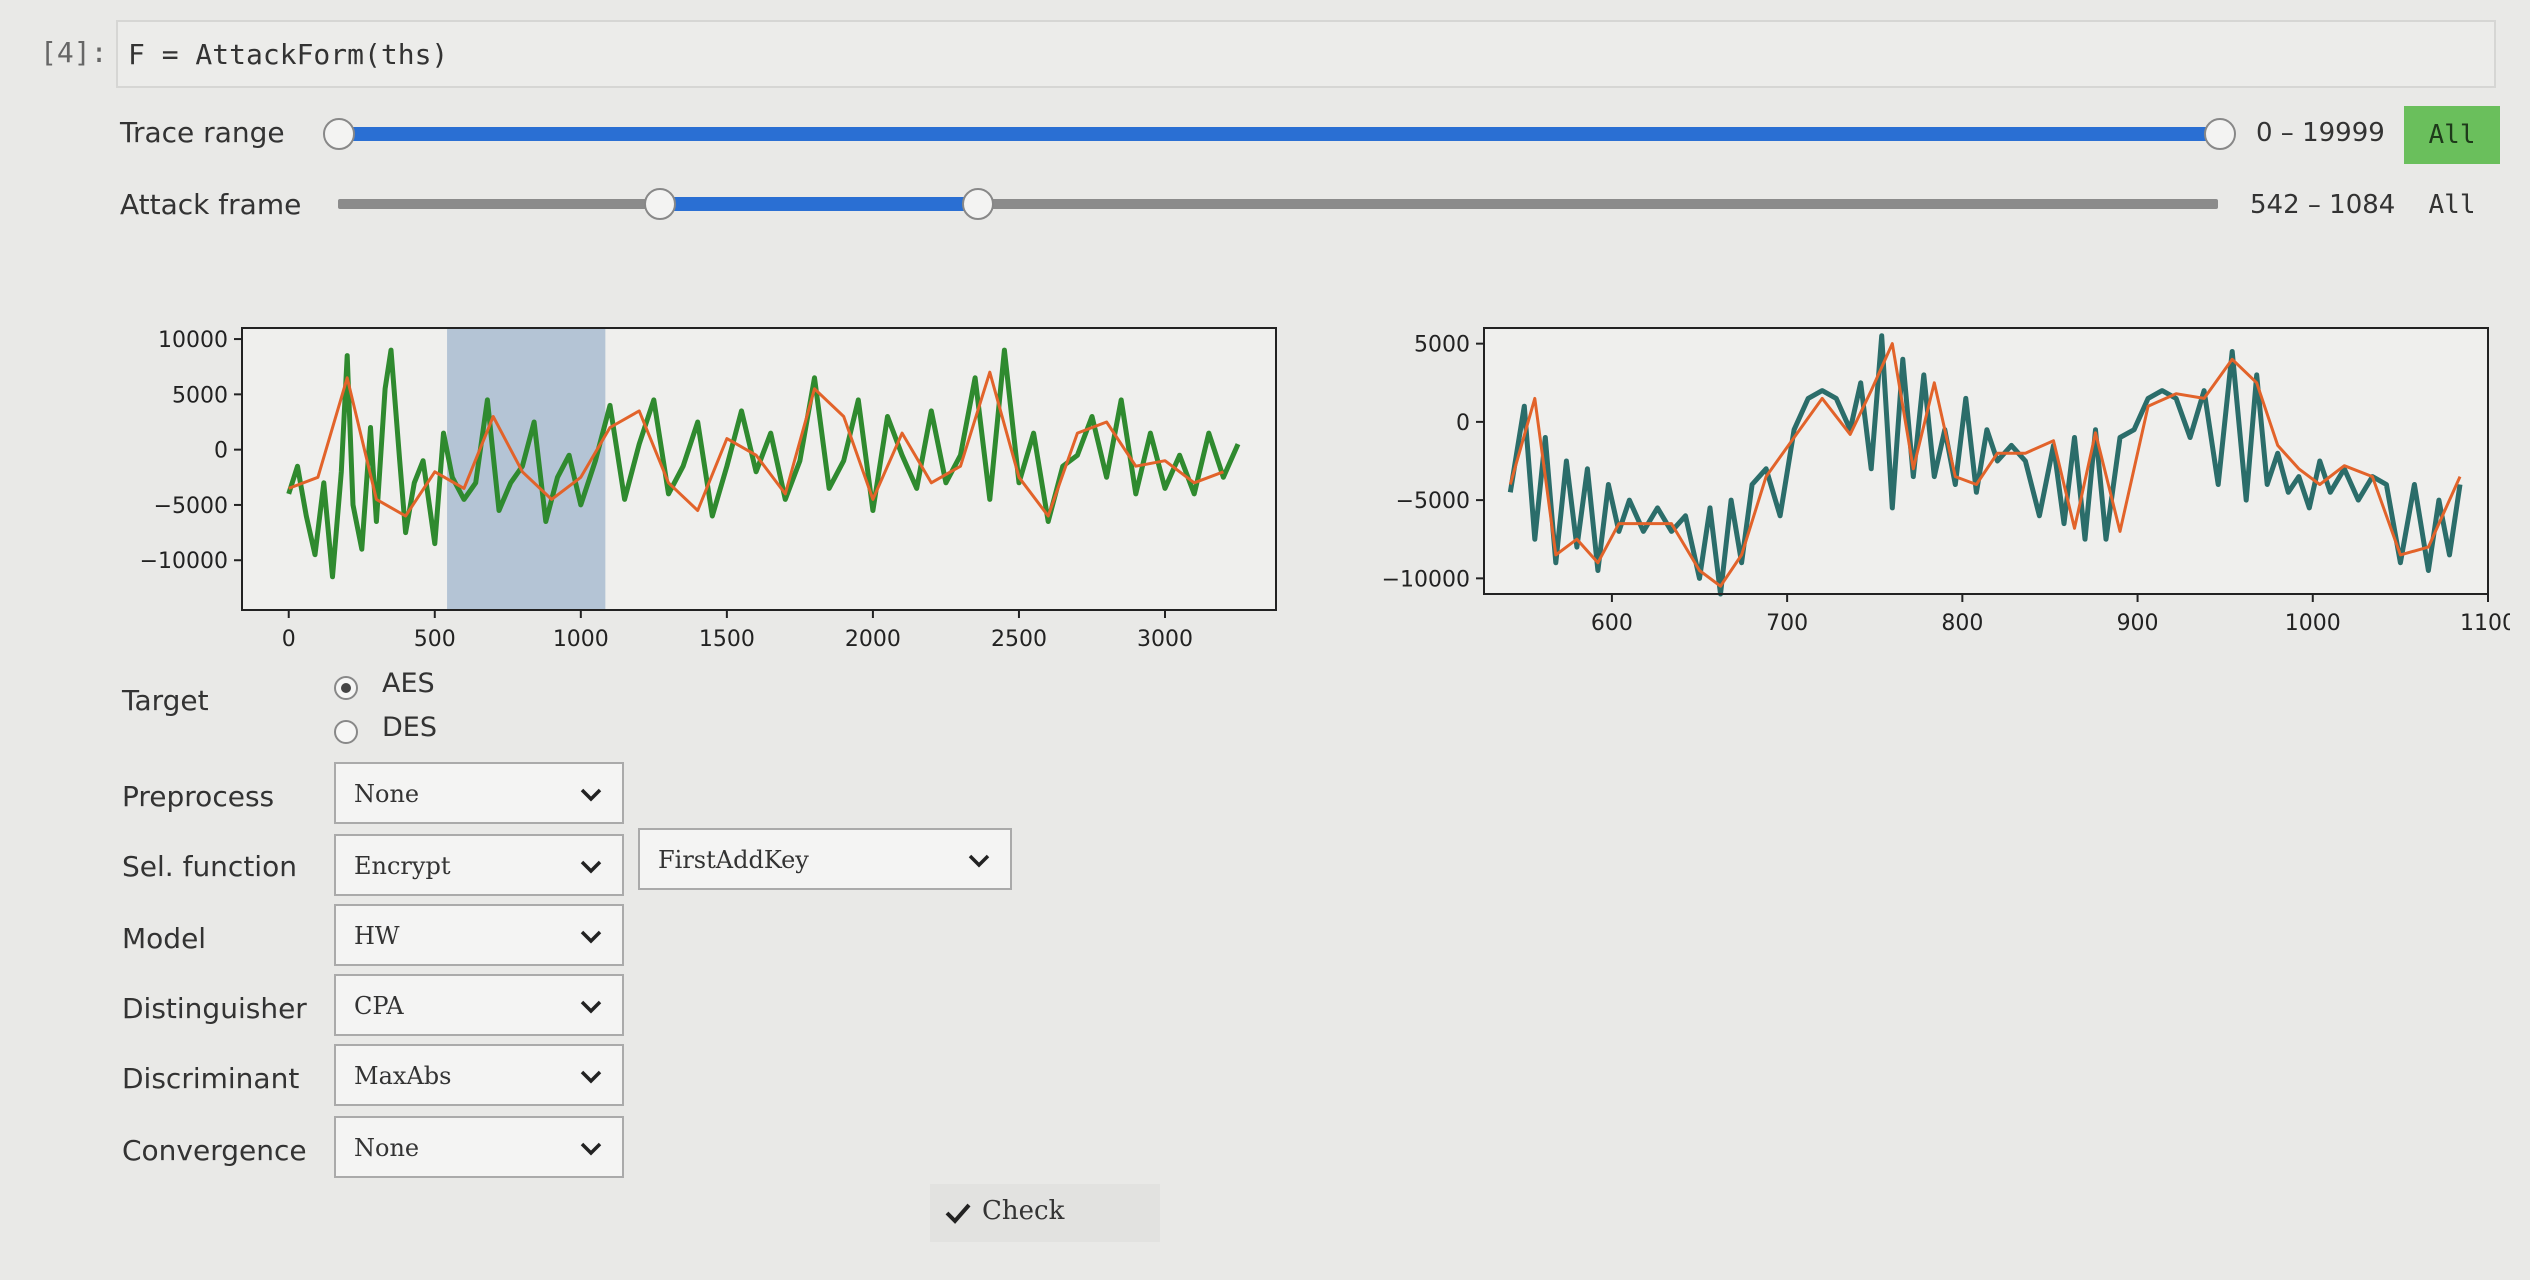 The height and width of the screenshot is (1280, 2530). What do you see at coordinates (978, 204) in the screenshot?
I see `attack-frame-high-handle` at bounding box center [978, 204].